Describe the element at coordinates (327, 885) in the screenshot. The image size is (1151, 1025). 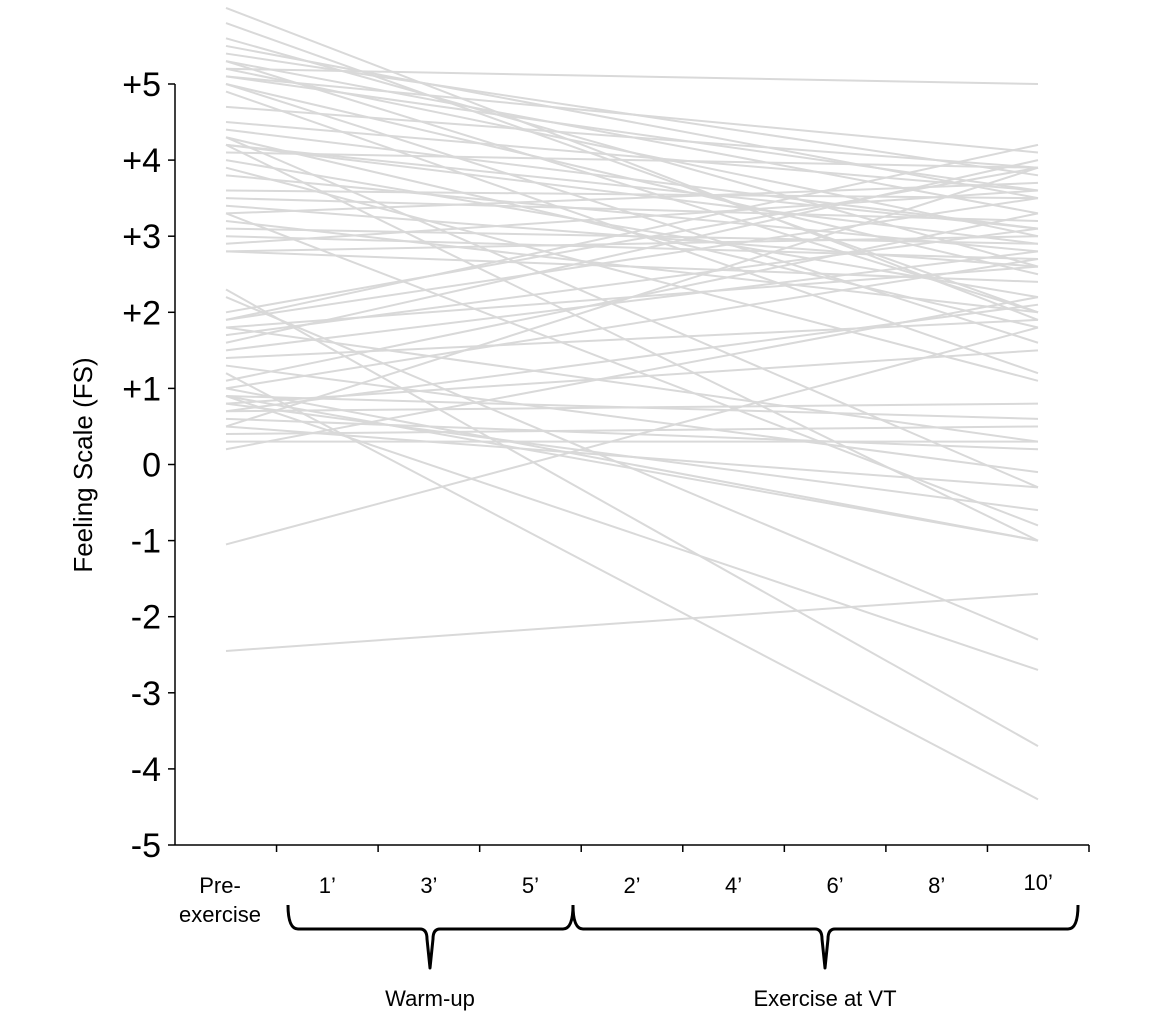
I see `x-tick-label: 1’` at that location.